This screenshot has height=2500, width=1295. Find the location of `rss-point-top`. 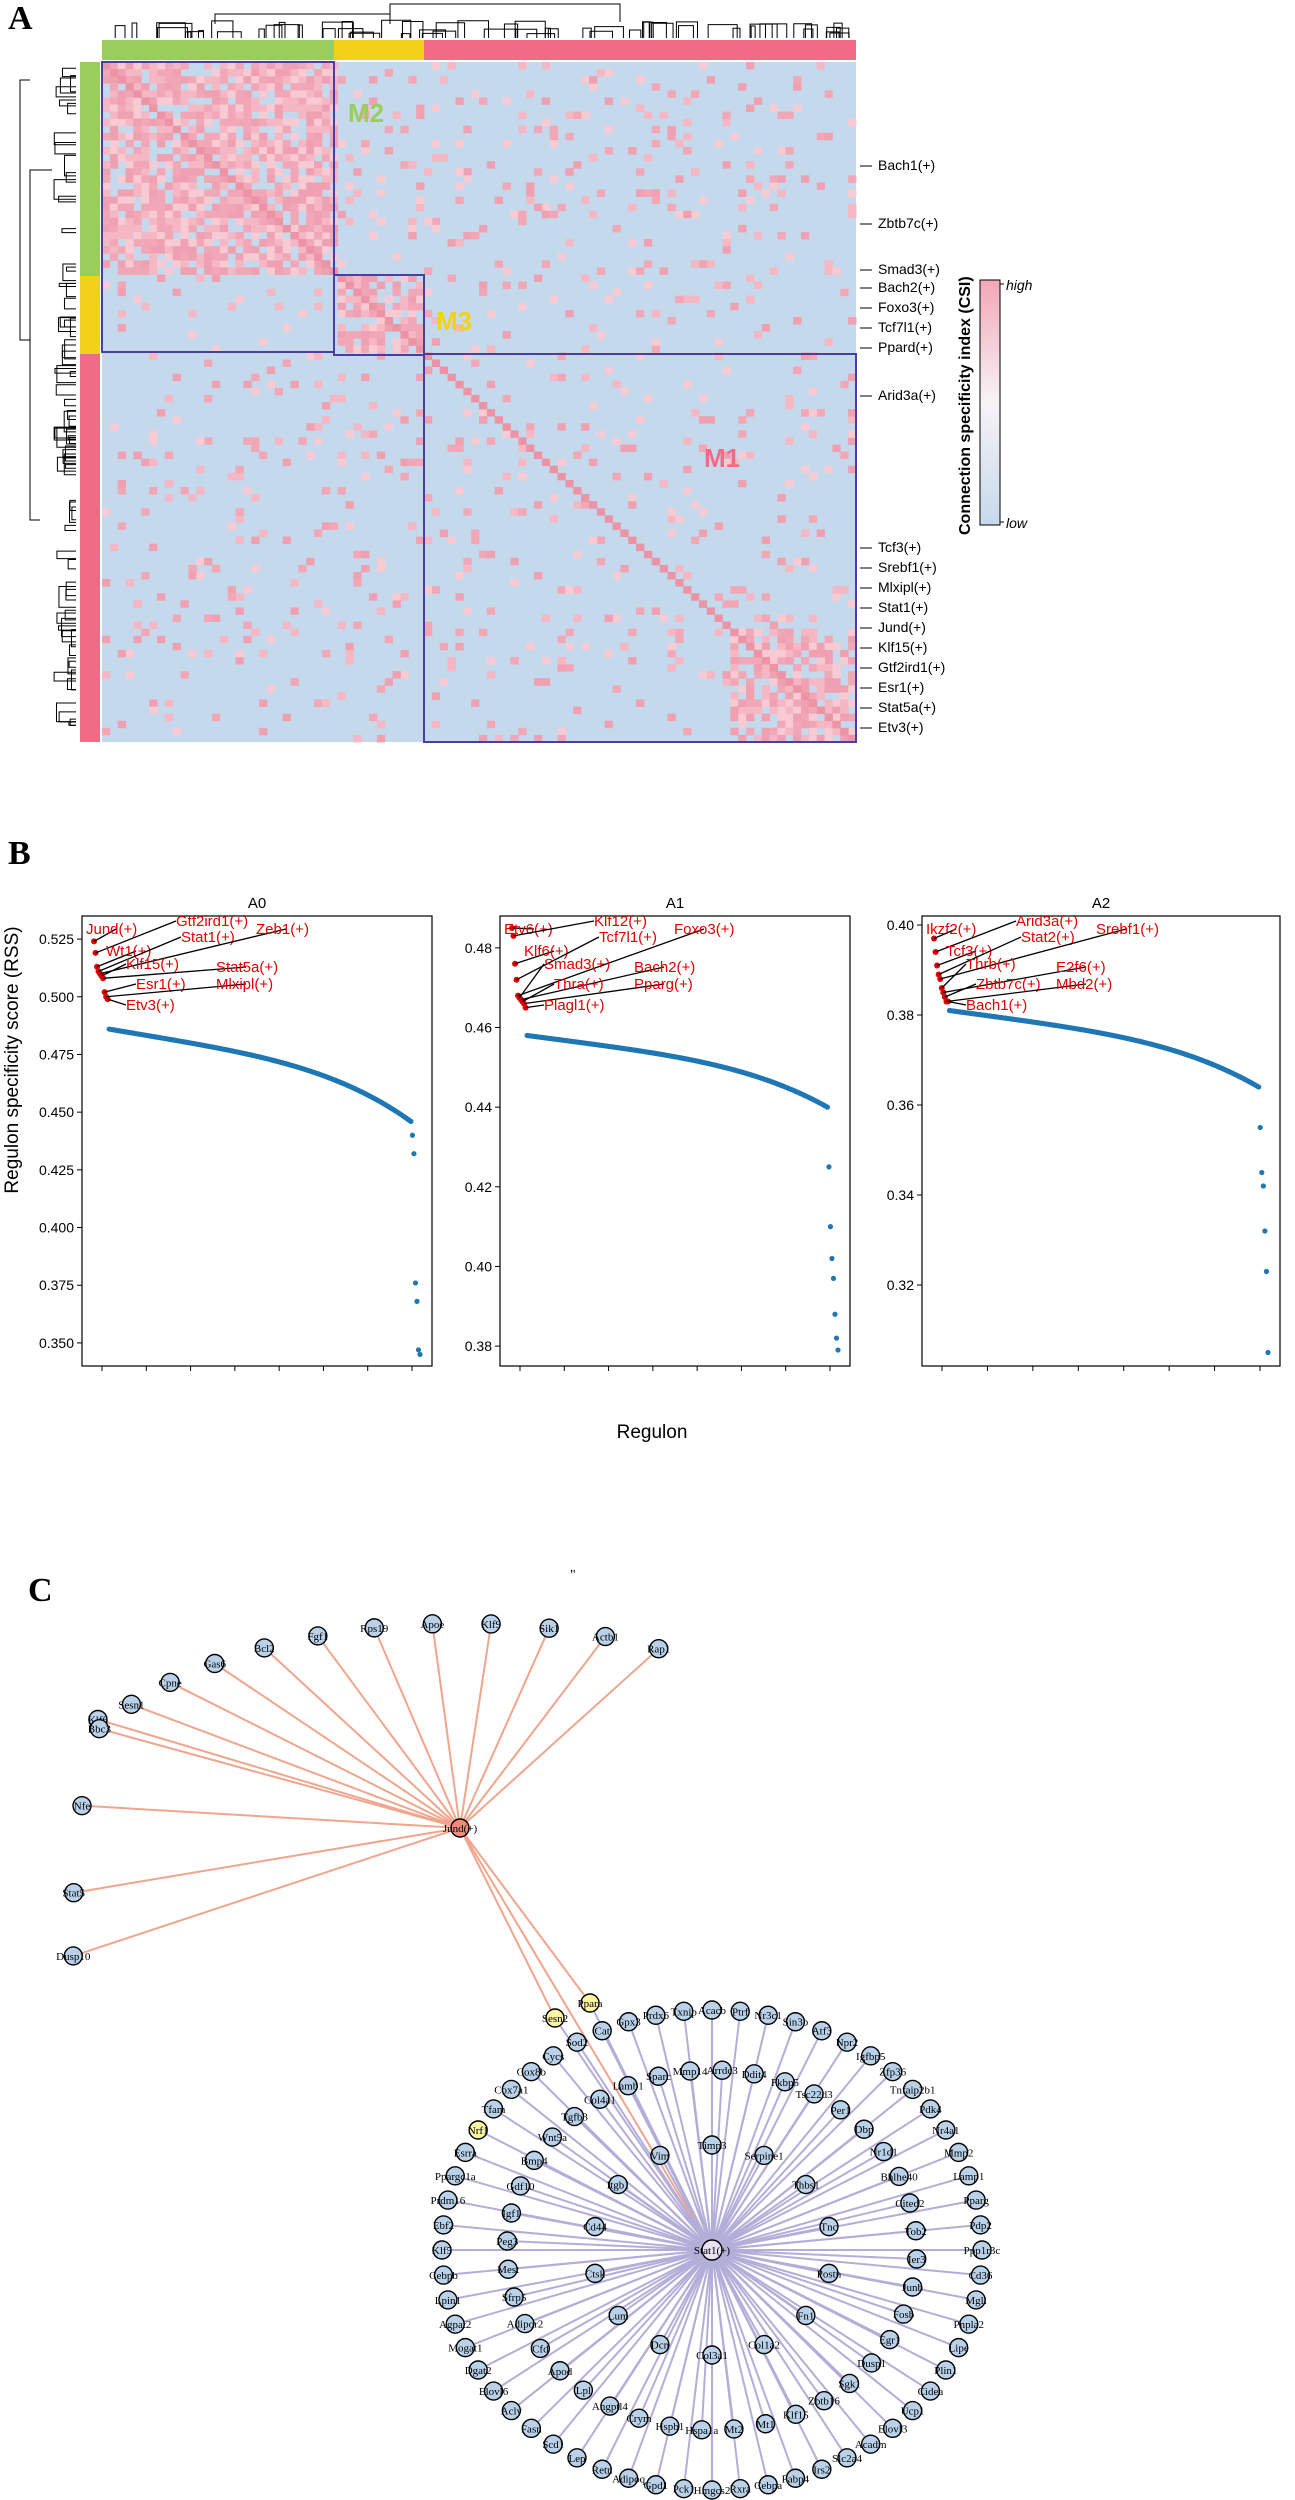

rss-point-top is located at coordinates (104, 992).